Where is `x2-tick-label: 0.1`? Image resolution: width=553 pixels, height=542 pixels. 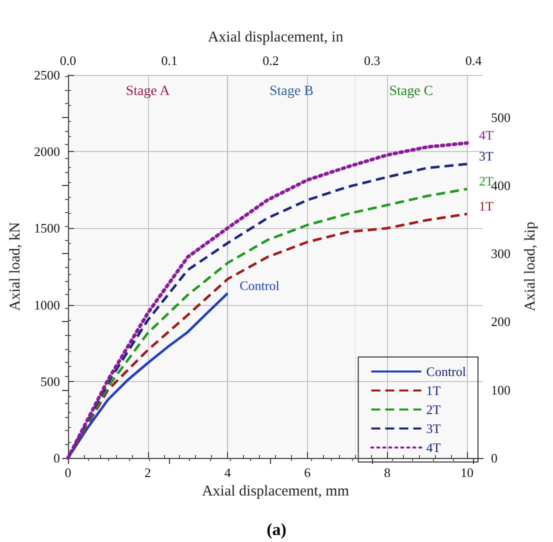 x2-tick-label: 0.1 is located at coordinates (169, 60).